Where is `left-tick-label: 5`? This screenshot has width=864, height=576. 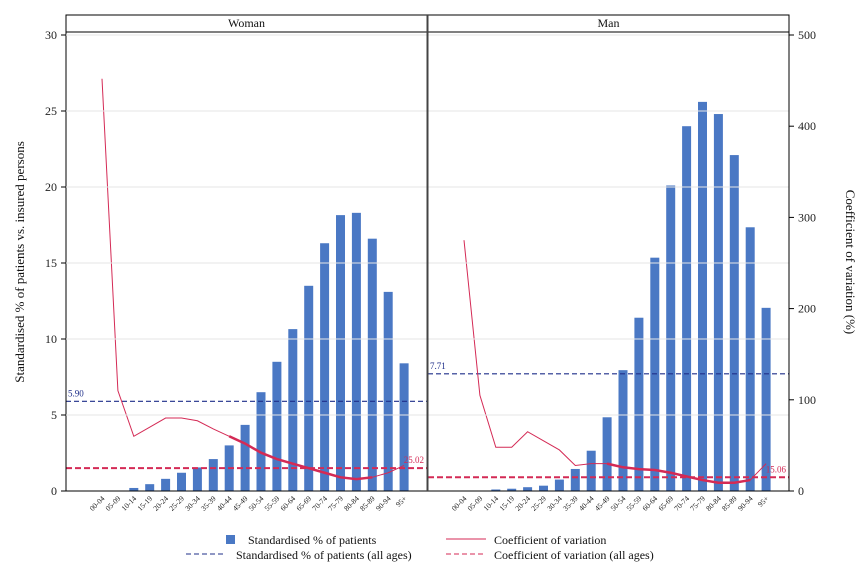 left-tick-label: 5 is located at coordinates (54, 415).